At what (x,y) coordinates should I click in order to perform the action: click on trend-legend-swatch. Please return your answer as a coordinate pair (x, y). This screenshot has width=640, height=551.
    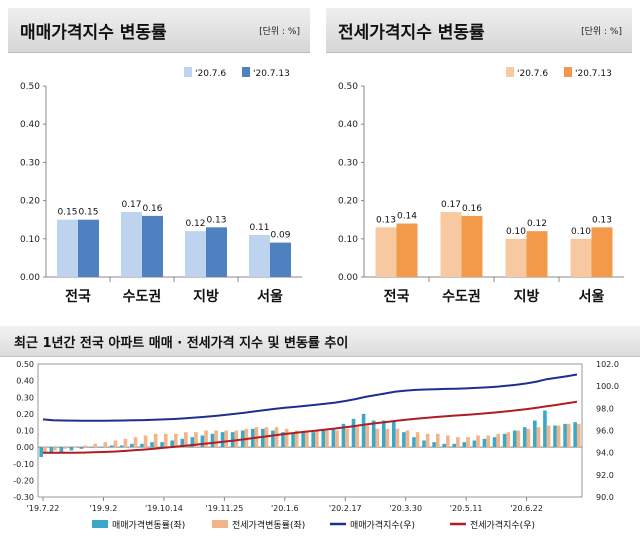
    Looking at the image, I should click on (220, 524).